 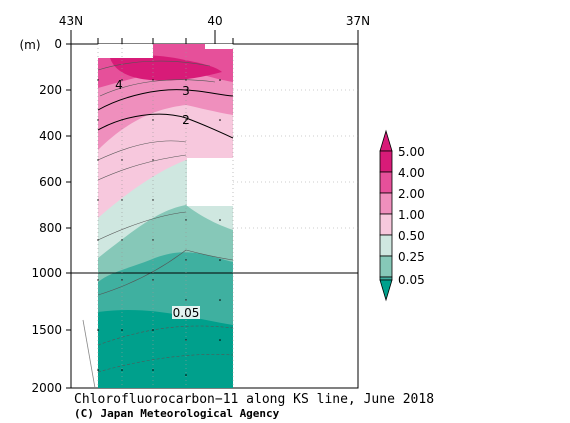 I want to click on legend-label: 5.00, so click(x=411, y=152).